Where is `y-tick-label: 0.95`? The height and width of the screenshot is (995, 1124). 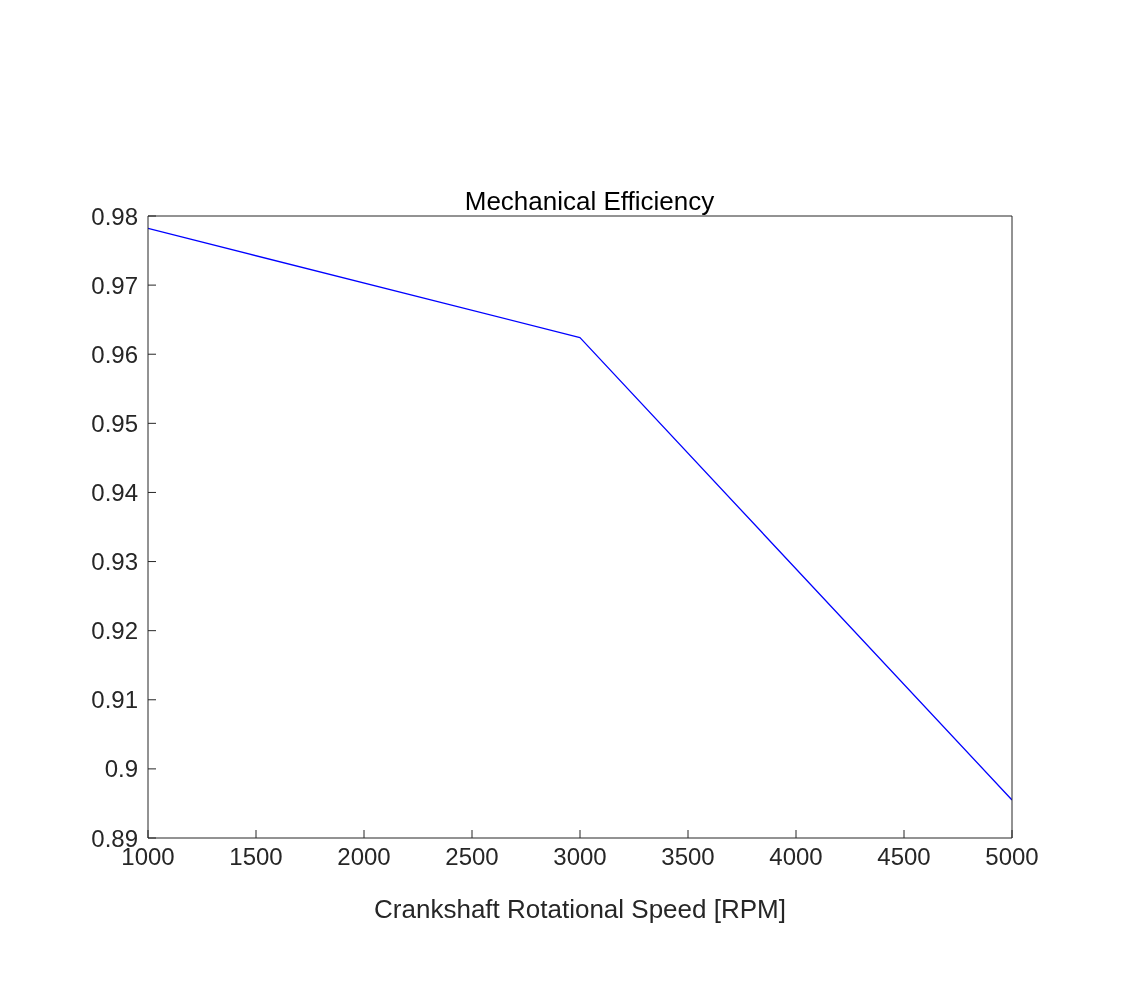 y-tick-label: 0.95 is located at coordinates (114, 423).